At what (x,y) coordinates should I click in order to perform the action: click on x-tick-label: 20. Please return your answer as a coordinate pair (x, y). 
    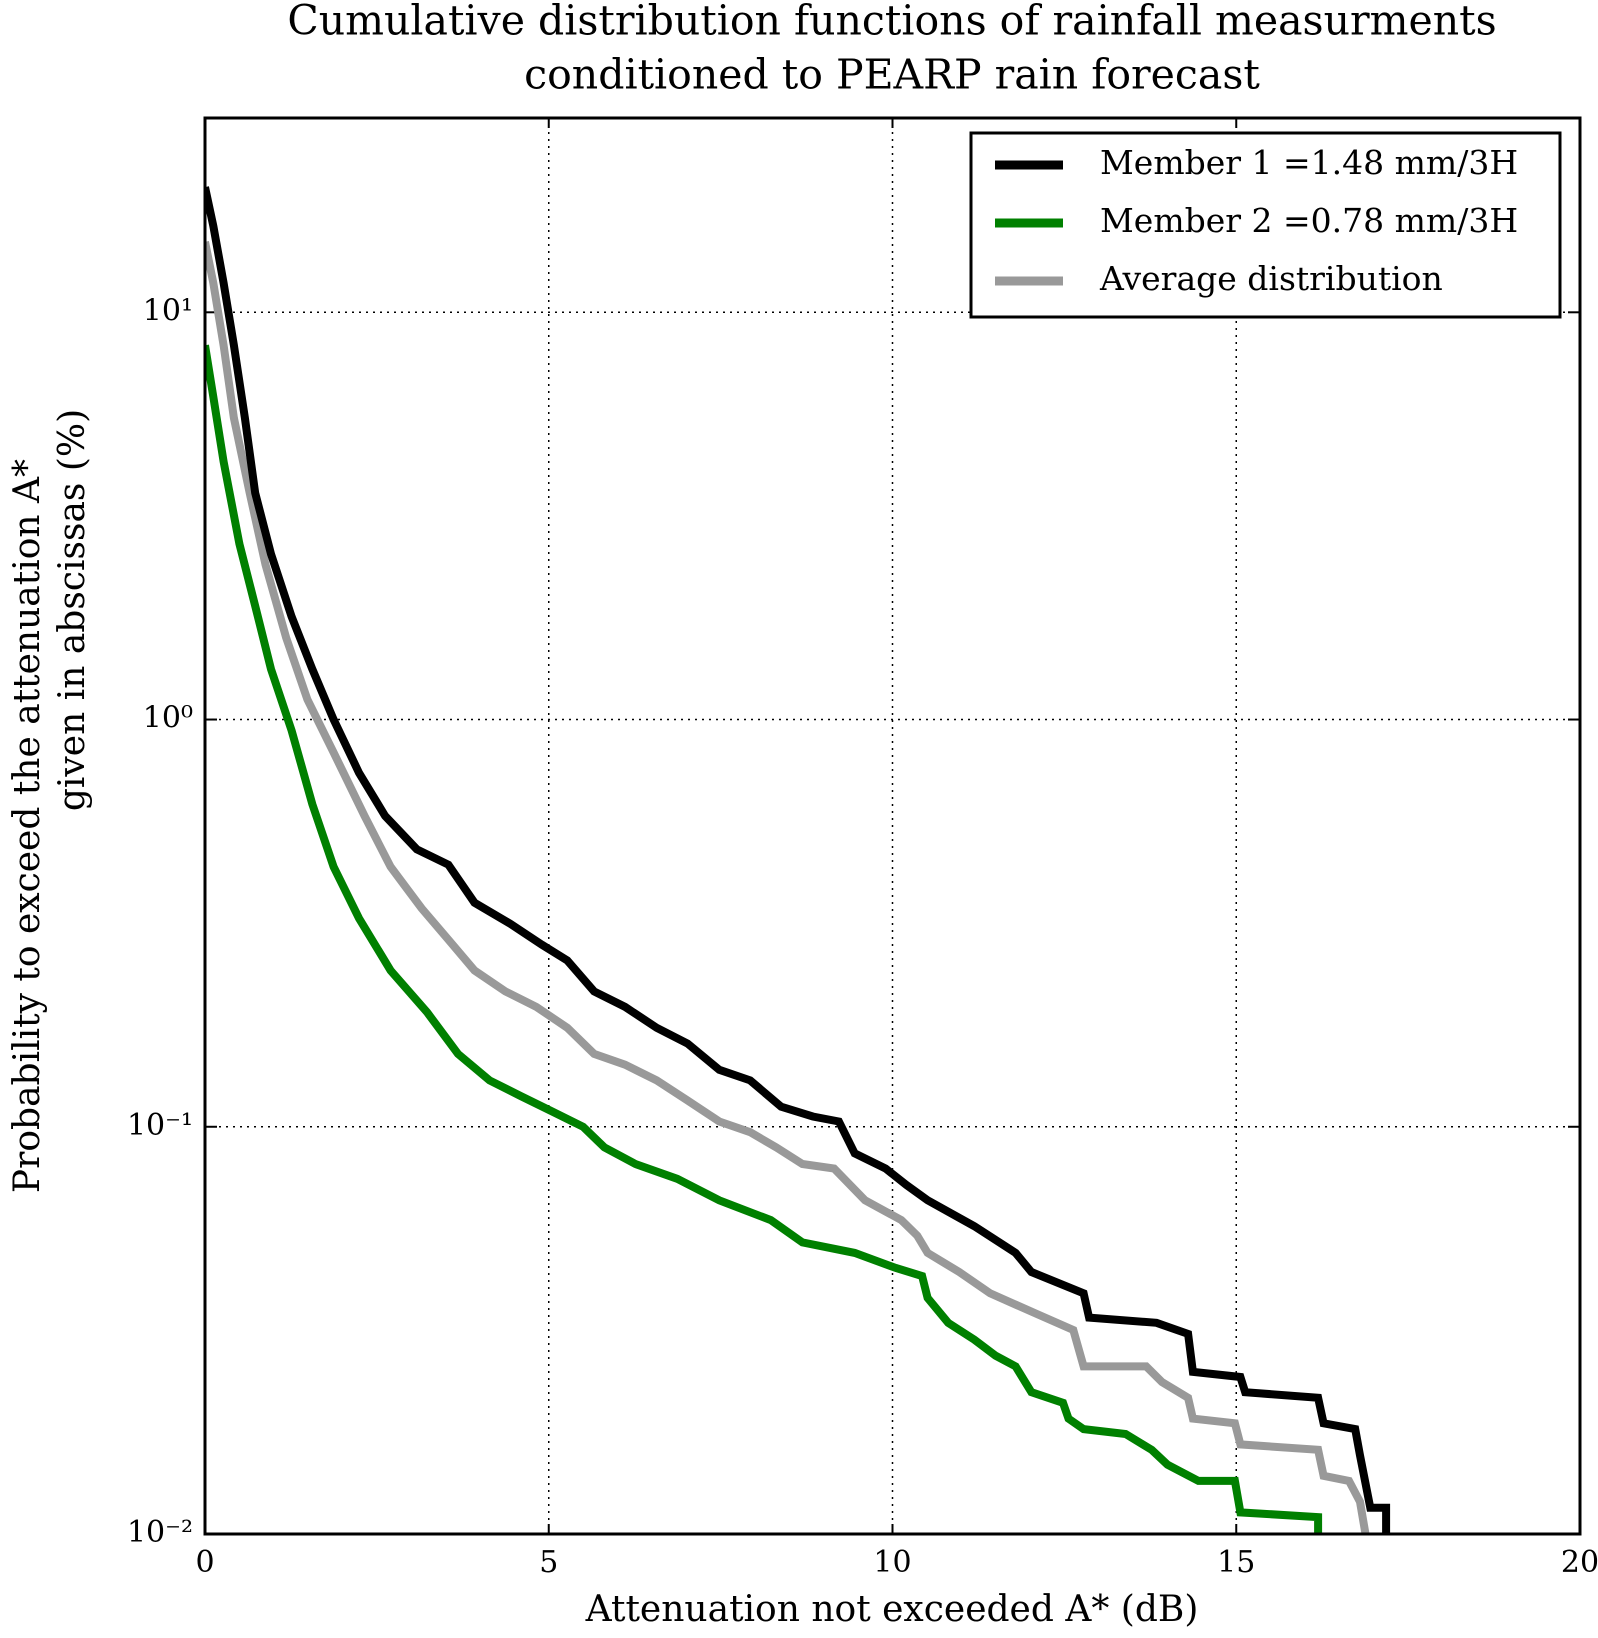
    Looking at the image, I should click on (1579, 1562).